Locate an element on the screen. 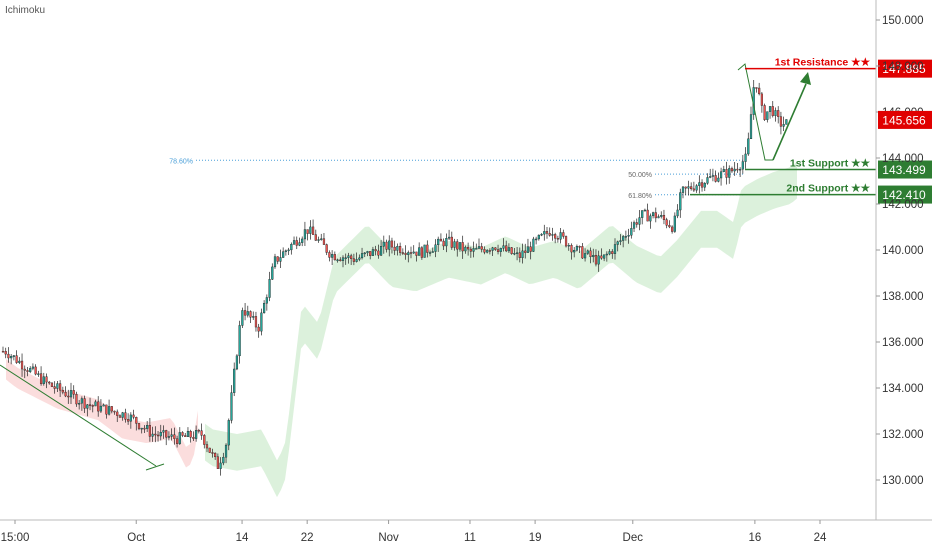  y-tick-label: 142.000 is located at coordinates (903, 205).